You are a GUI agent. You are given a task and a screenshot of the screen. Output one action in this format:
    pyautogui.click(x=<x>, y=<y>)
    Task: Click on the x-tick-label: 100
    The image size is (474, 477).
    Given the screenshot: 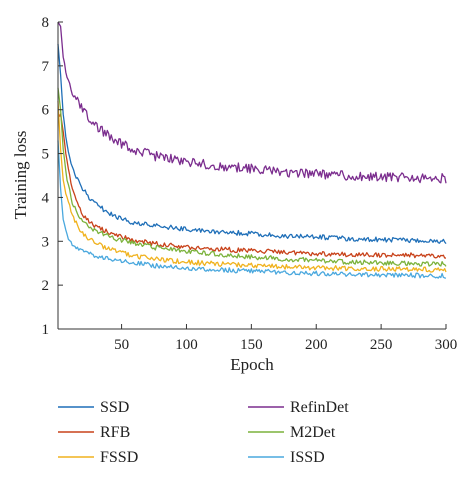 What is the action you would take?
    pyautogui.click(x=186, y=345)
    